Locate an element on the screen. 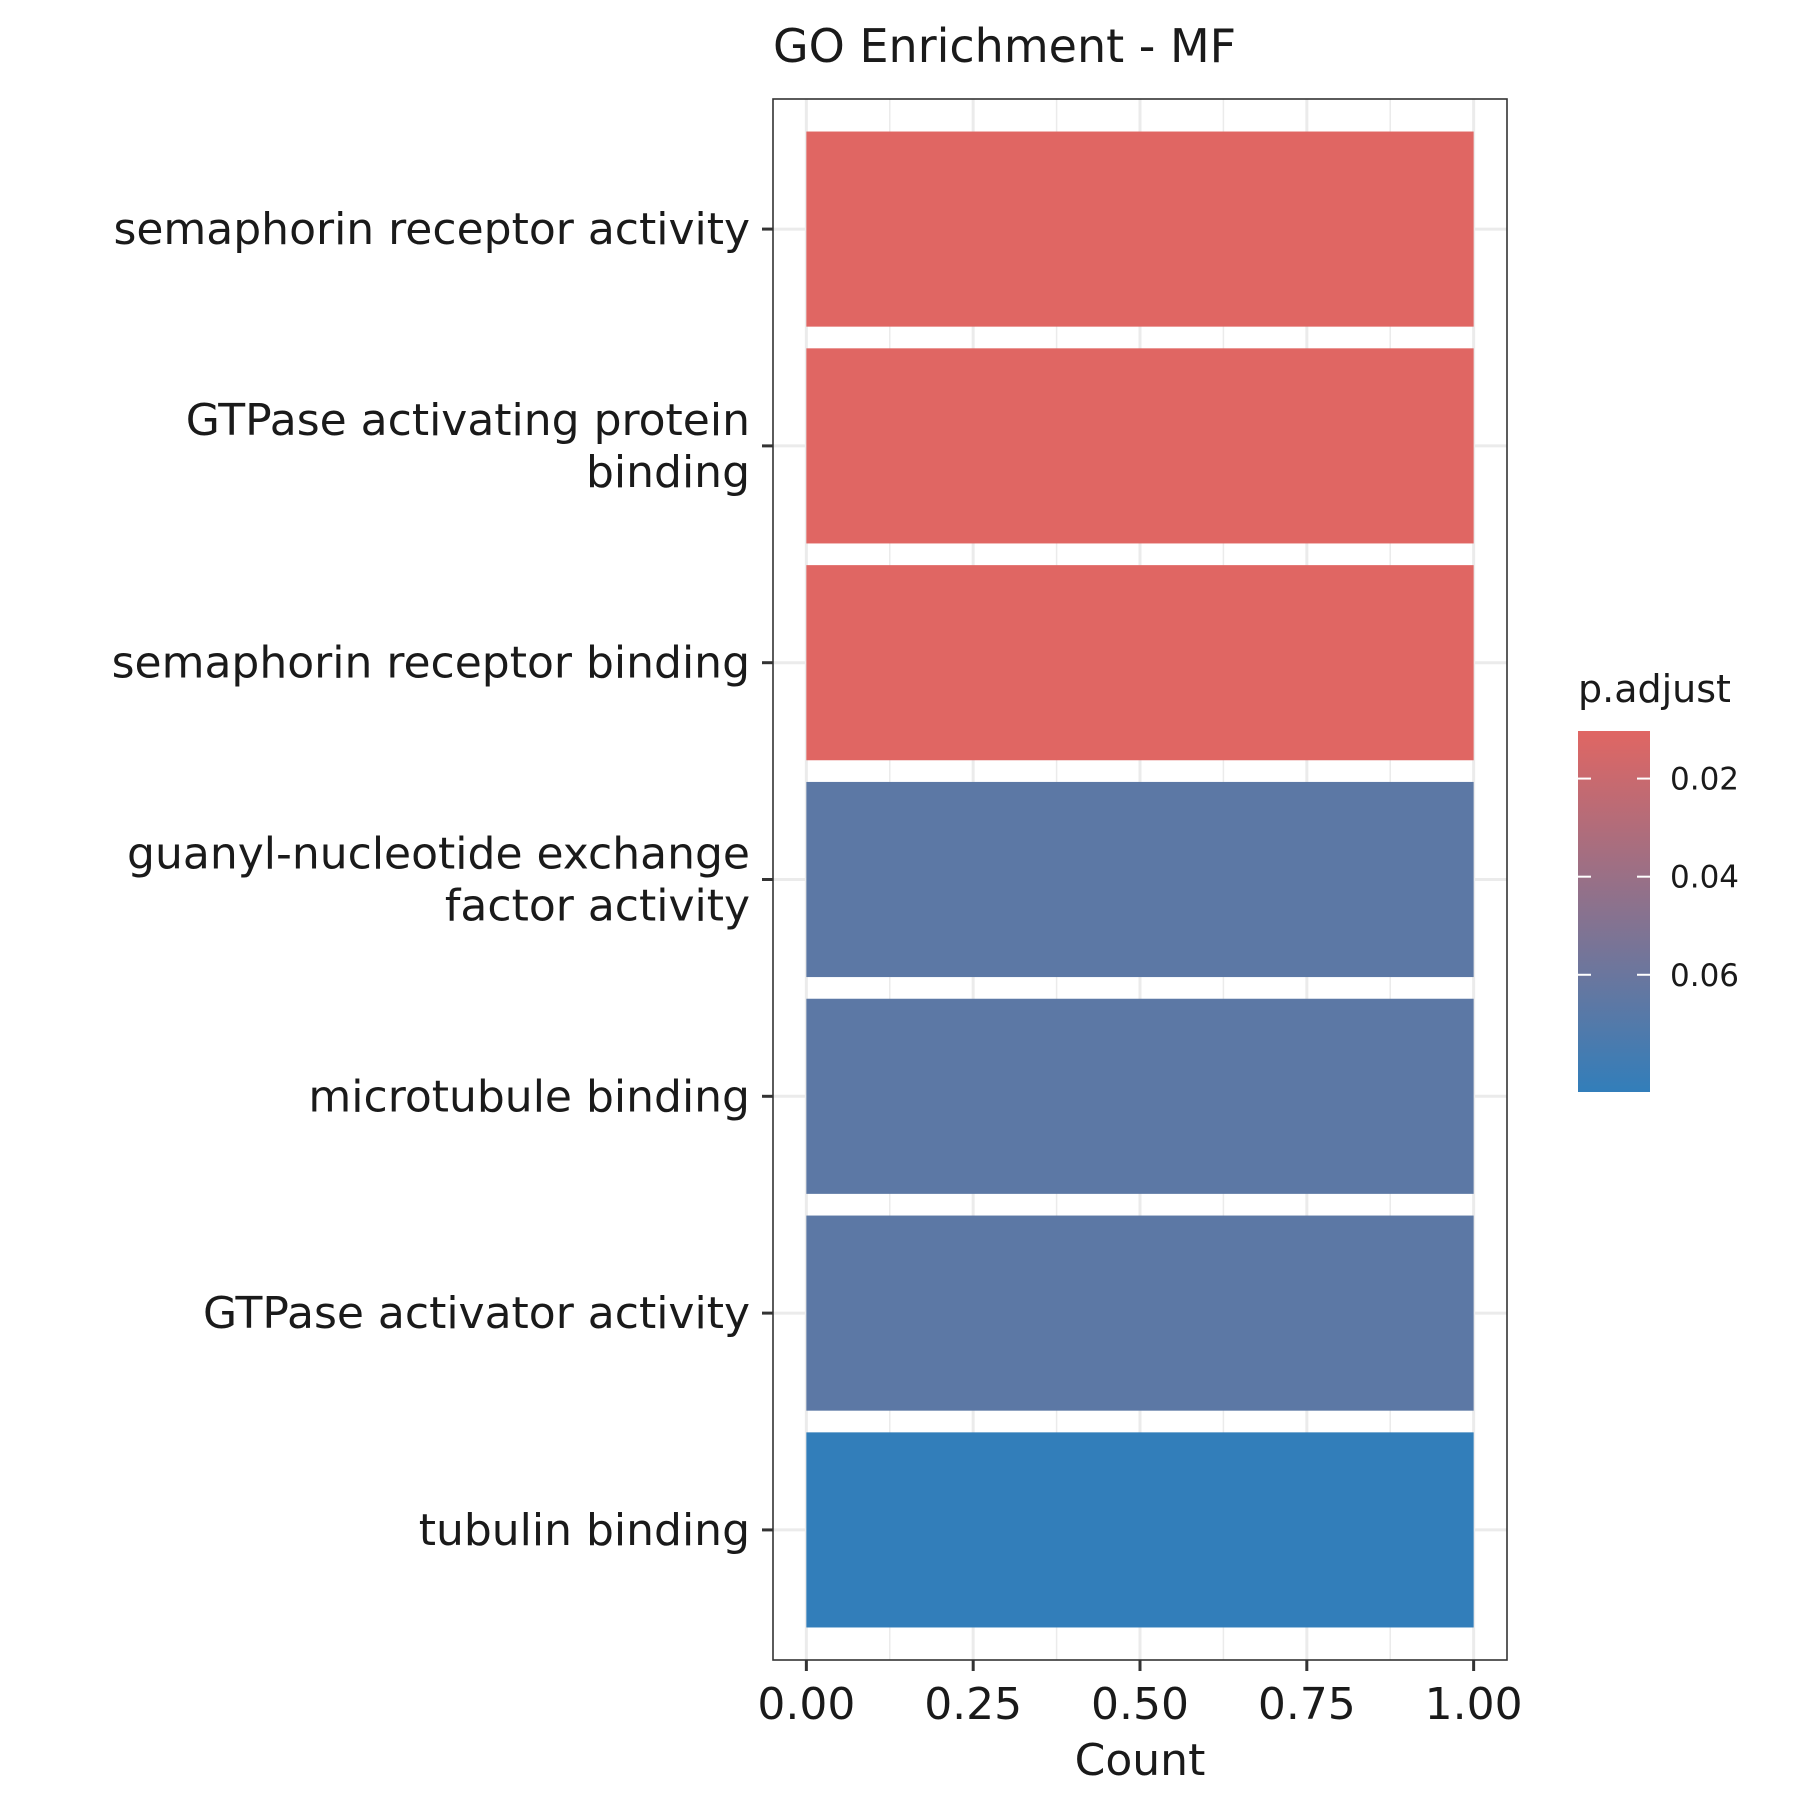 This screenshot has height=1804, width=1800. legend-colorbar is located at coordinates (1614, 911).